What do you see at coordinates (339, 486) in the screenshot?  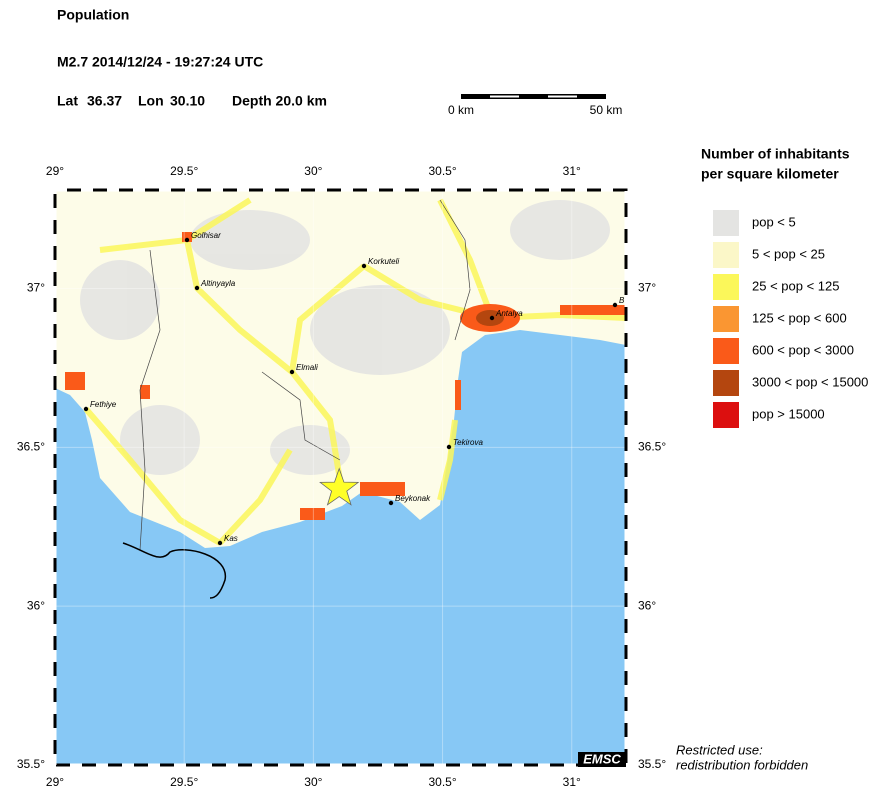 I see `epicenter` at bounding box center [339, 486].